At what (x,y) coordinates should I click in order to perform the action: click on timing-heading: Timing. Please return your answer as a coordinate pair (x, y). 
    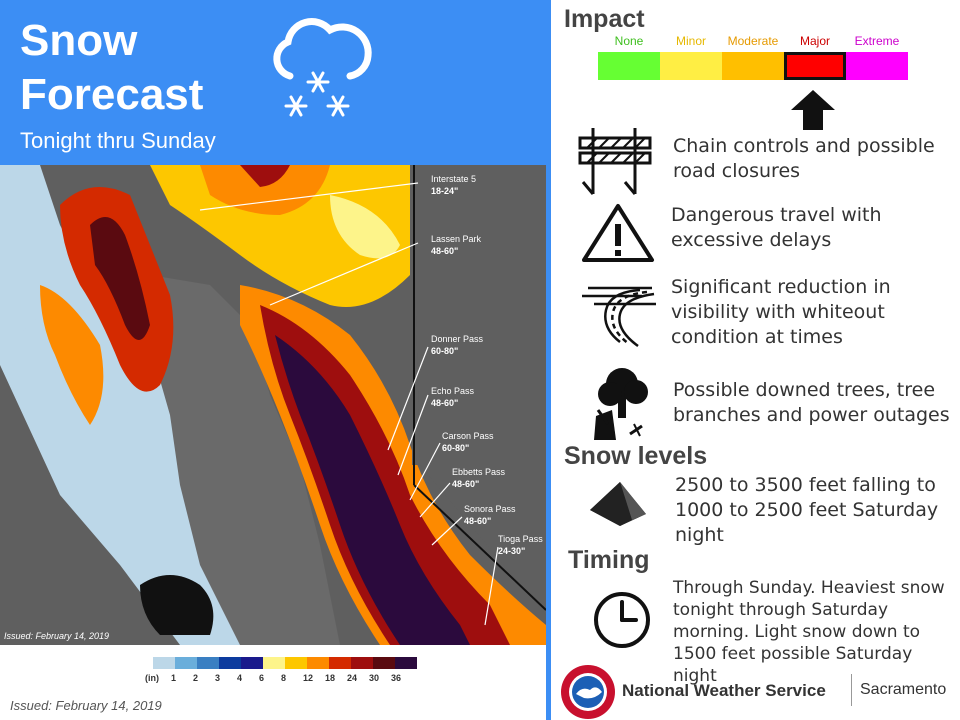
    Looking at the image, I should click on (609, 560).